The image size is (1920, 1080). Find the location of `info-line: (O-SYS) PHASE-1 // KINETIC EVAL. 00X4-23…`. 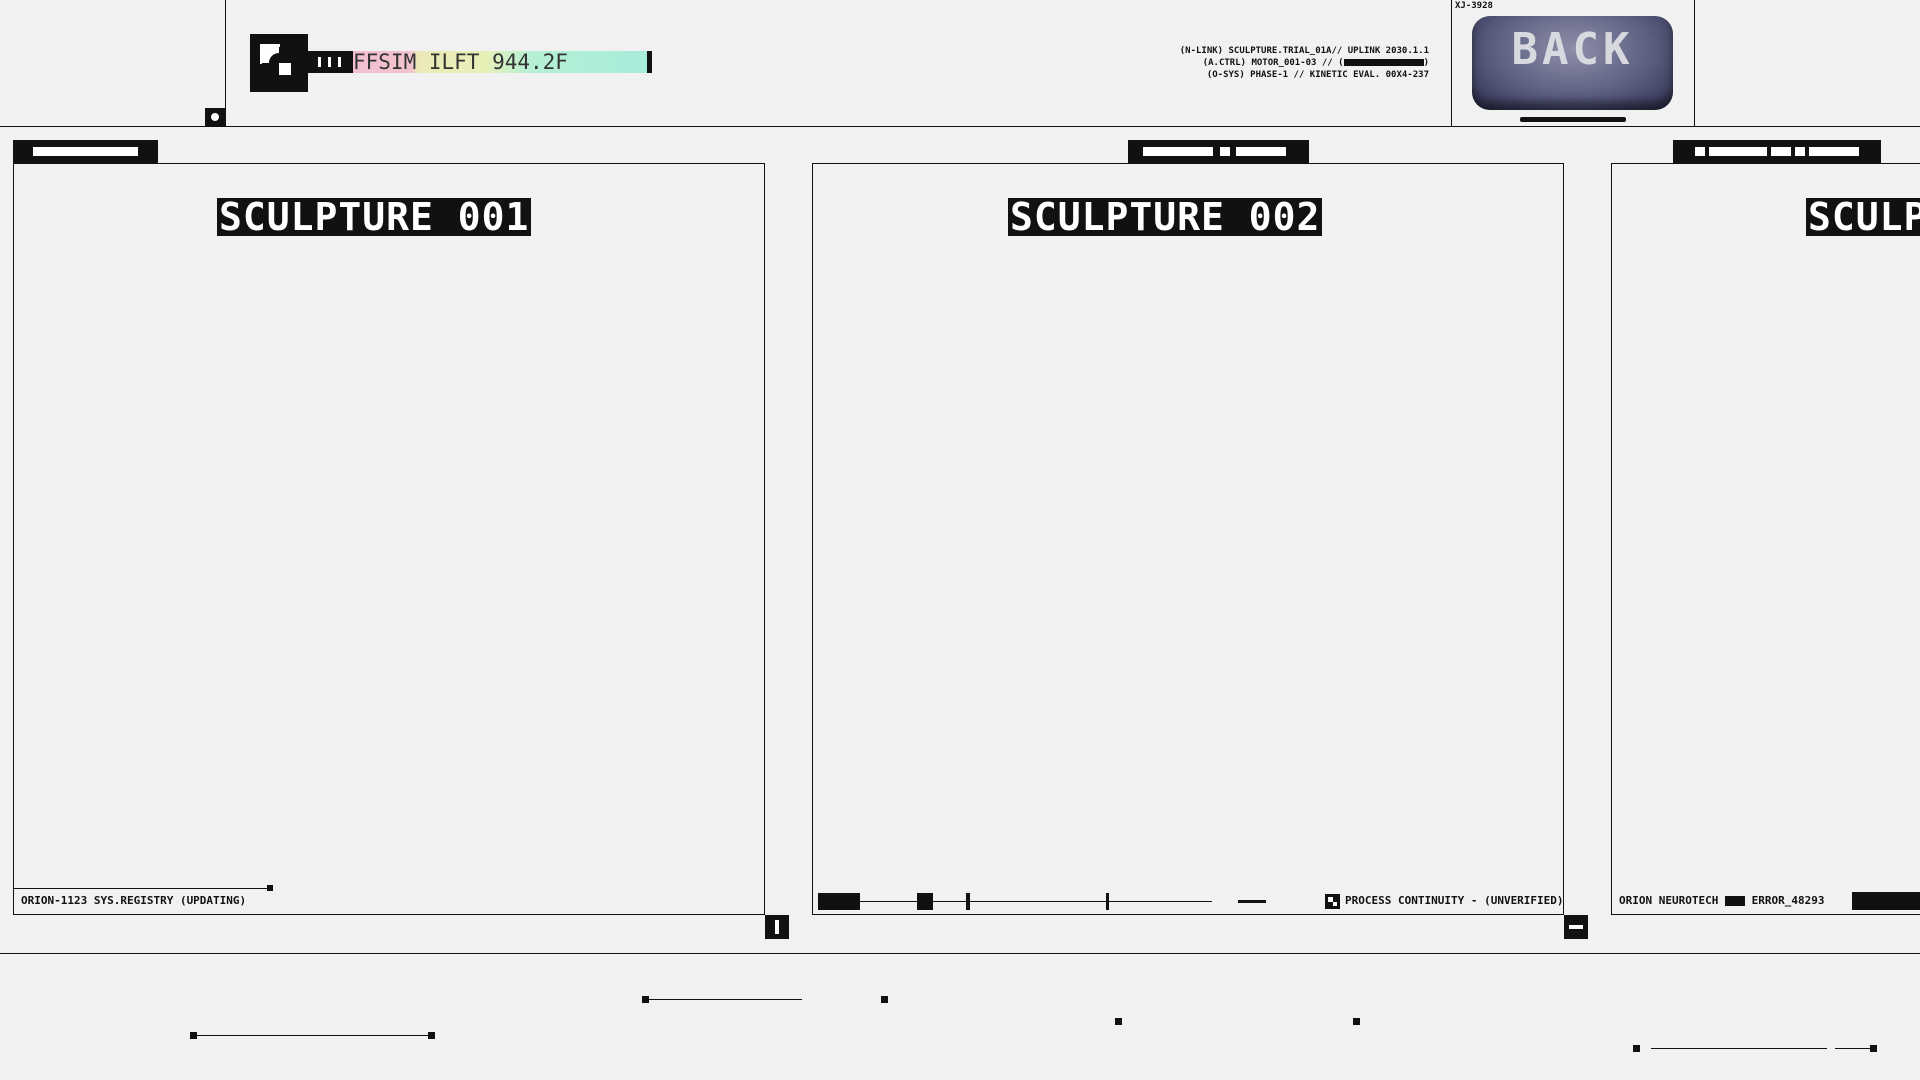

info-line: (O-SYS) PHASE-1 // KINETIC EVAL. 00X4-23… is located at coordinates (1317, 75).